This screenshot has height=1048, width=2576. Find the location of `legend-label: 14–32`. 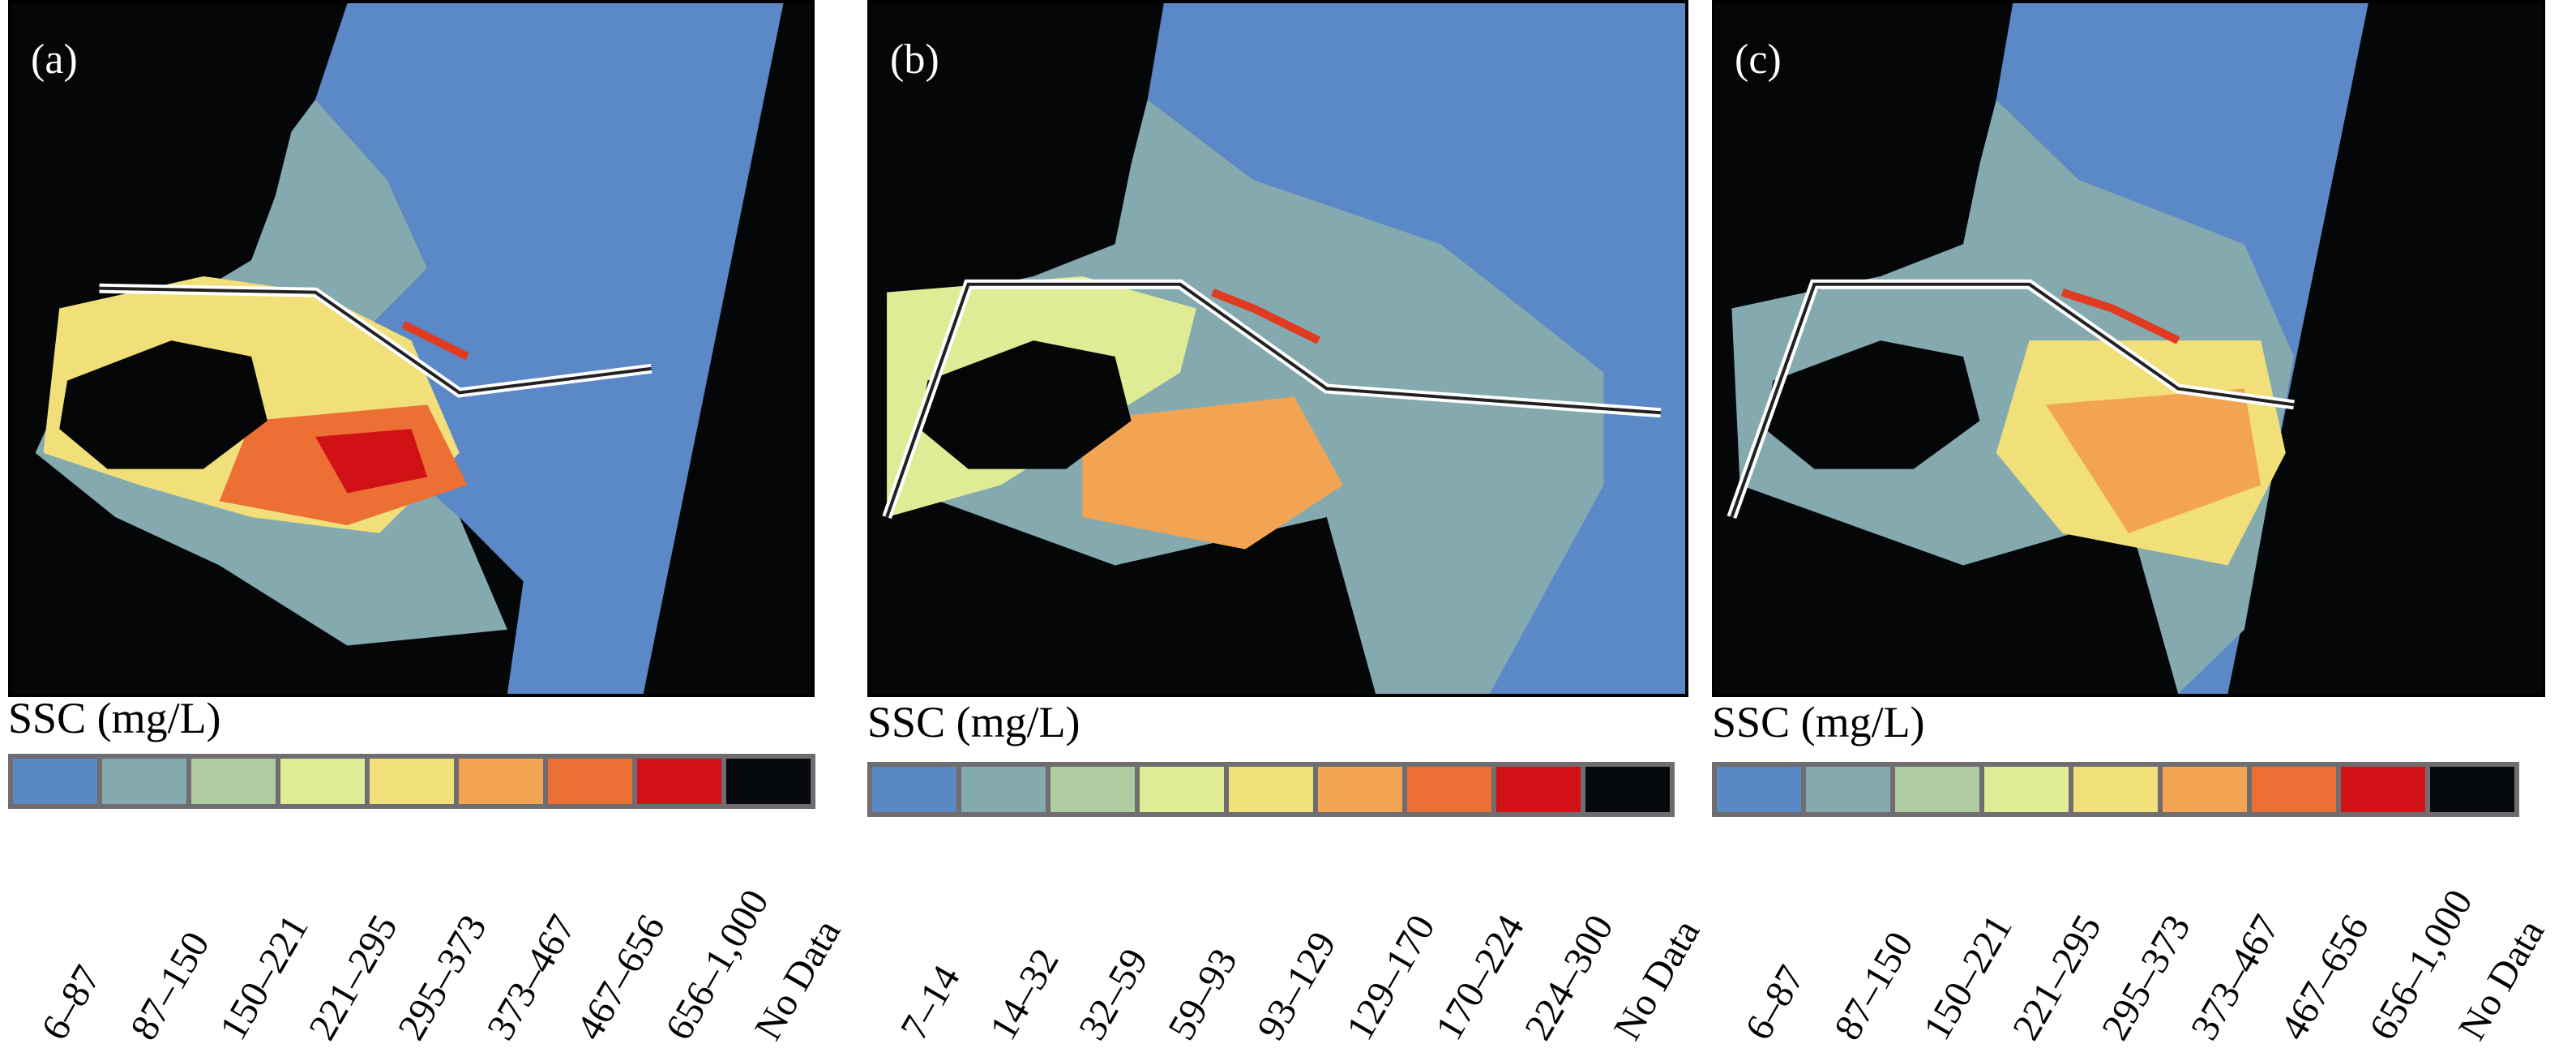

legend-label: 14–32 is located at coordinates (1024, 994).